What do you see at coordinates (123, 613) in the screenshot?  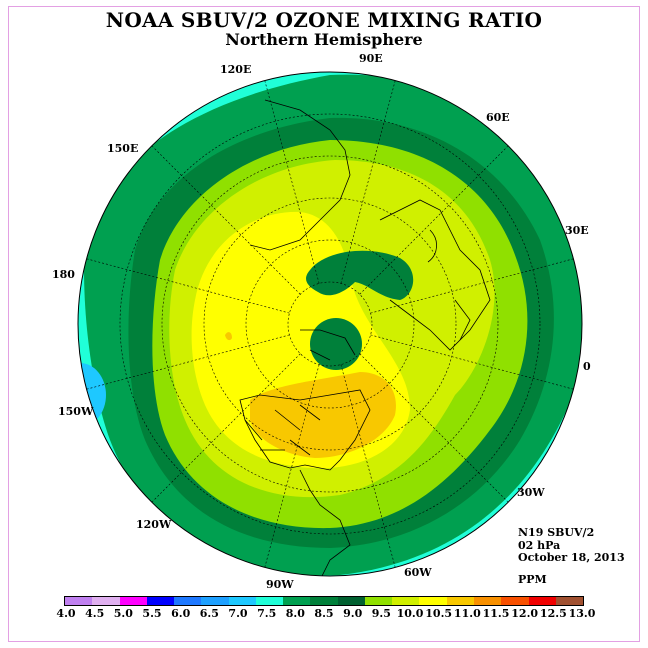 I see `colorbar-tick-label: 5.0` at bounding box center [123, 613].